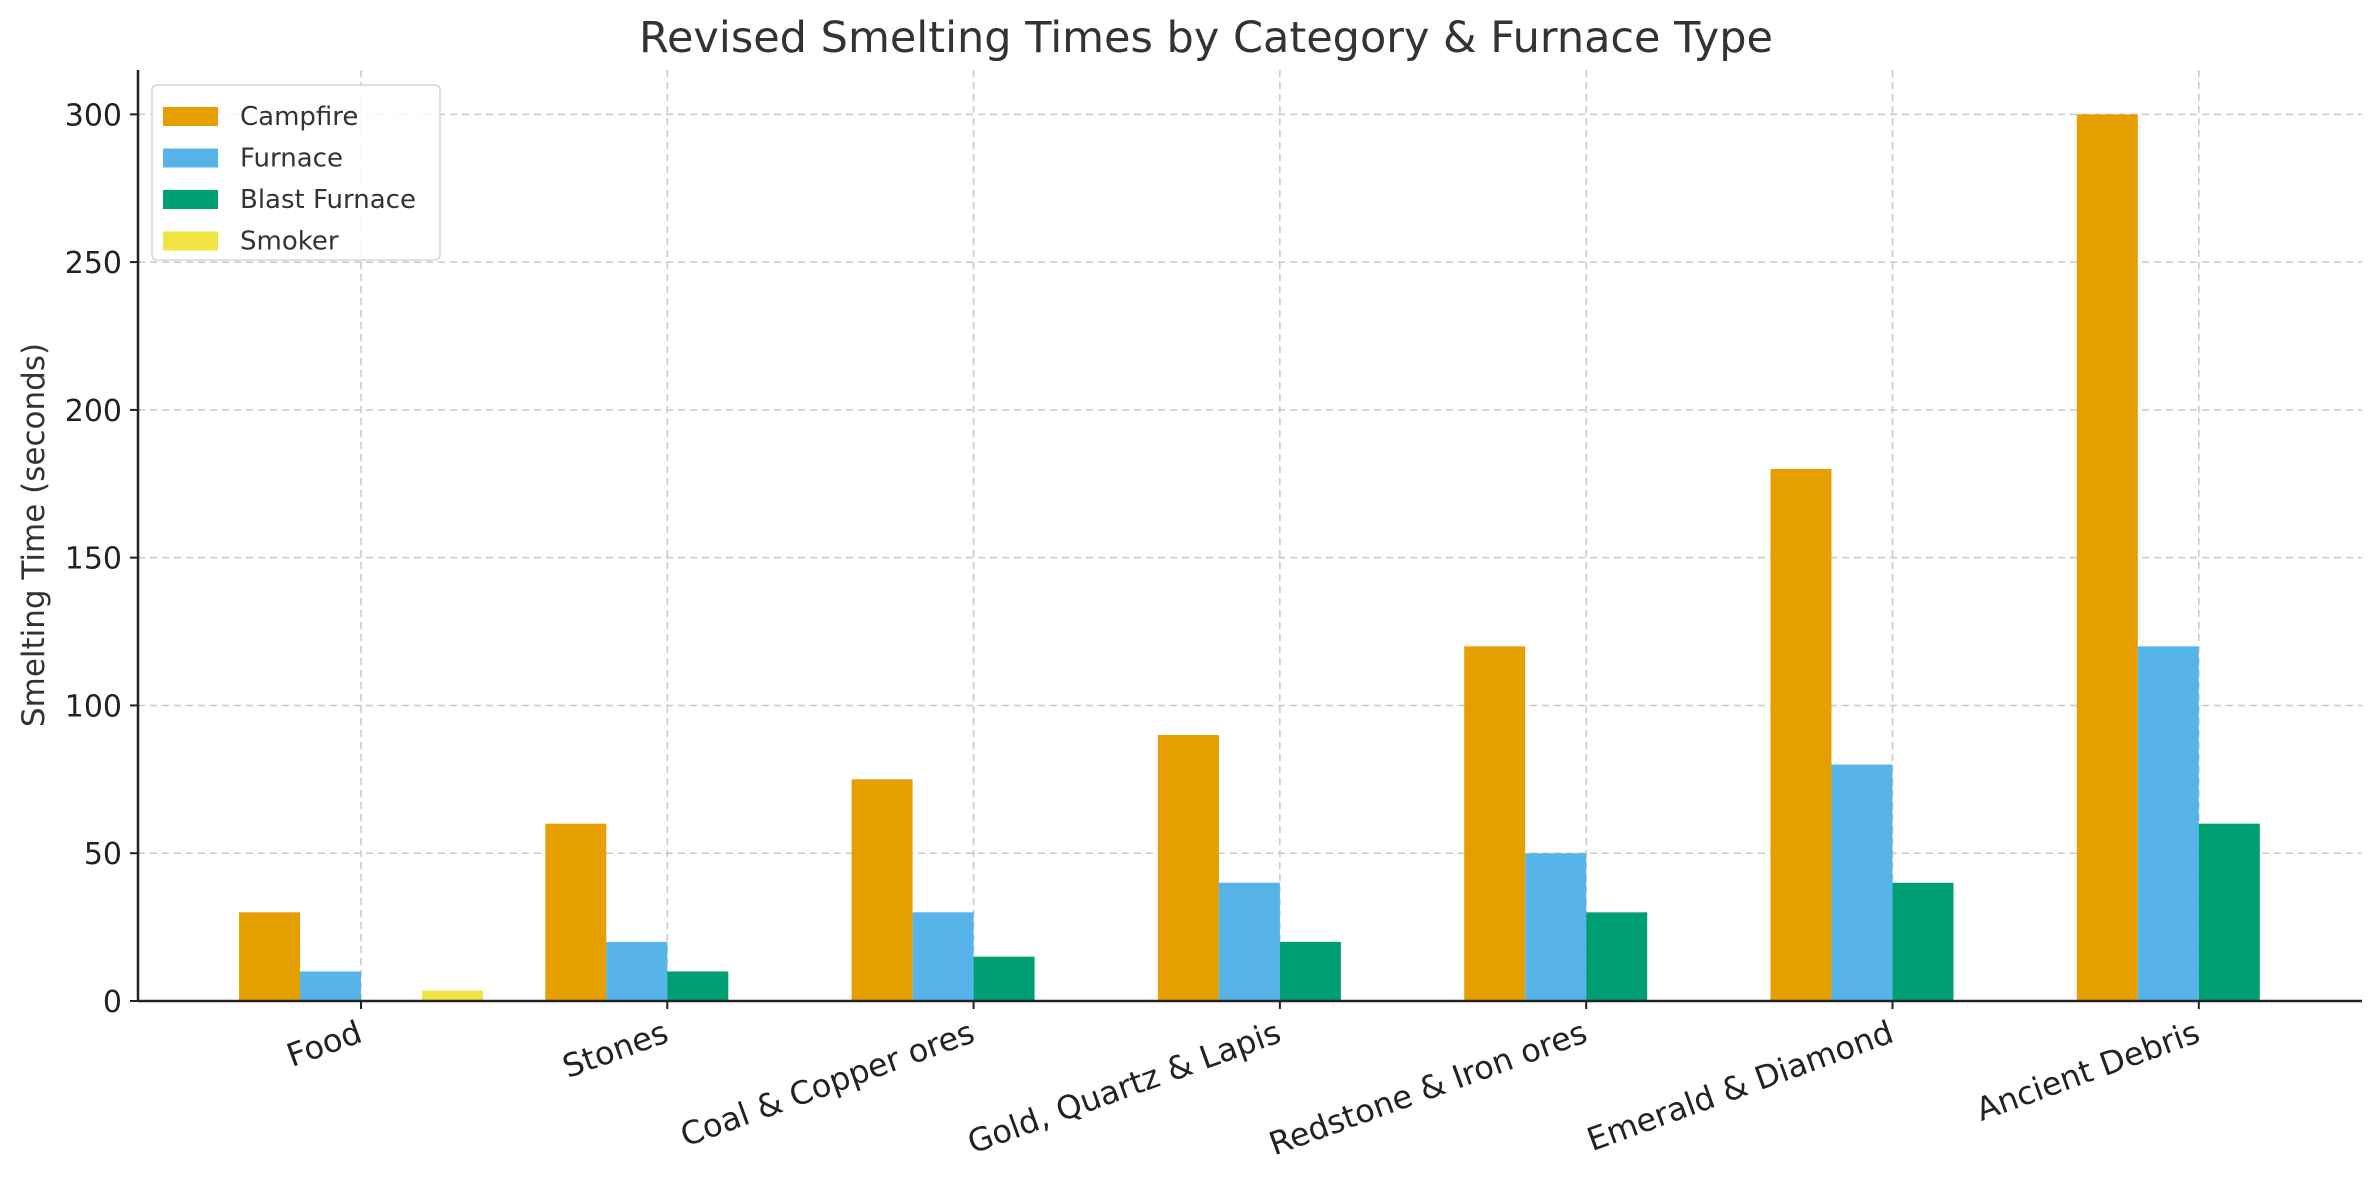  Describe the element at coordinates (299, 117) in the screenshot. I see `legend-label: Campfire` at that location.